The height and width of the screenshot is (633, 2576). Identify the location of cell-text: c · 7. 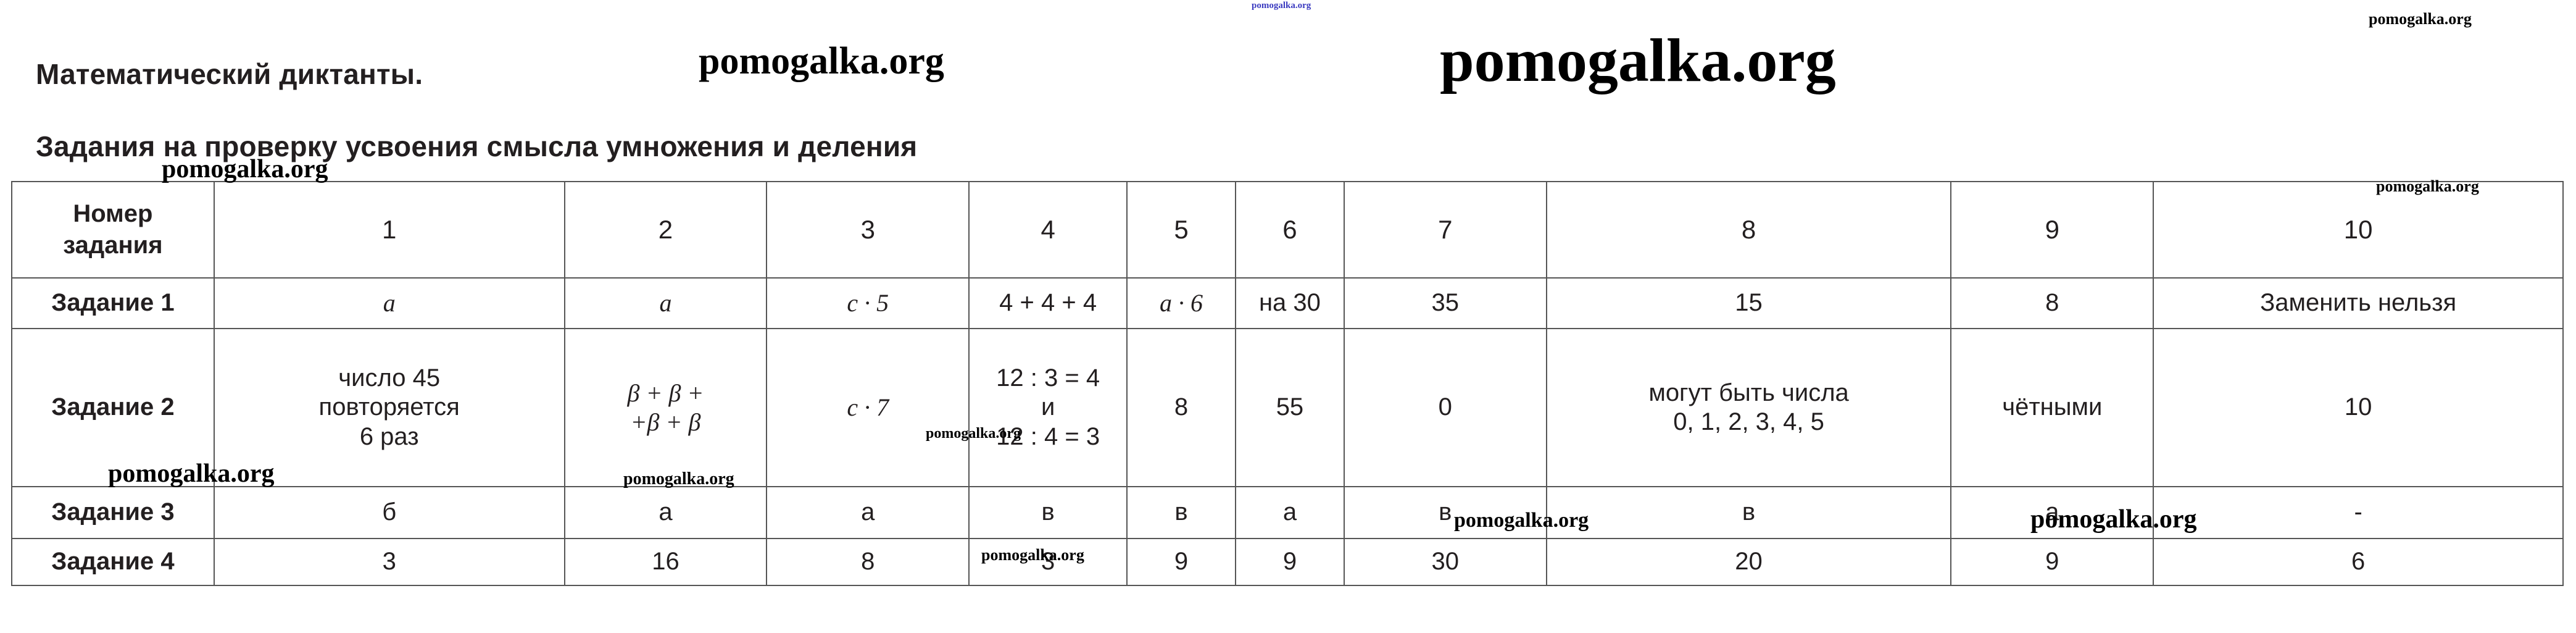
(868, 407).